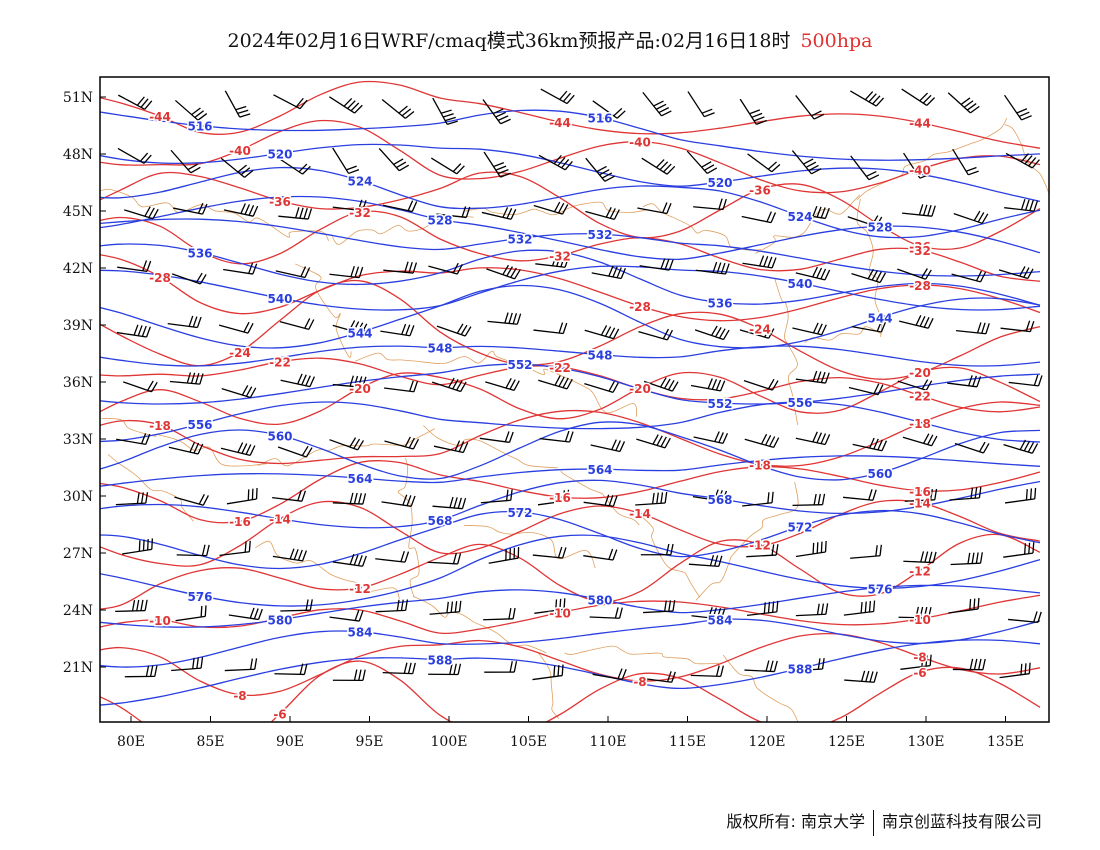  What do you see at coordinates (519, 513) in the screenshot?
I see `height-contour-label: 572` at bounding box center [519, 513].